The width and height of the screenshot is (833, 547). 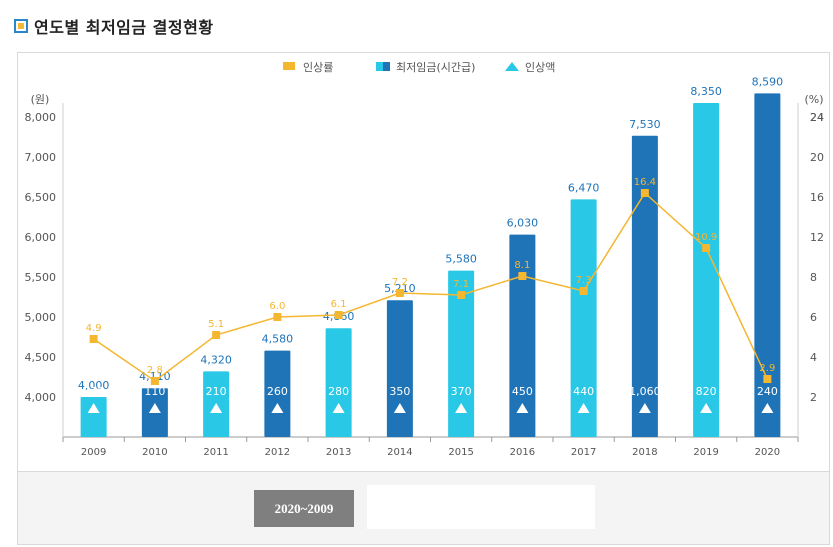 What do you see at coordinates (817, 197) in the screenshot?
I see `y-right-tick-label: 16` at bounding box center [817, 197].